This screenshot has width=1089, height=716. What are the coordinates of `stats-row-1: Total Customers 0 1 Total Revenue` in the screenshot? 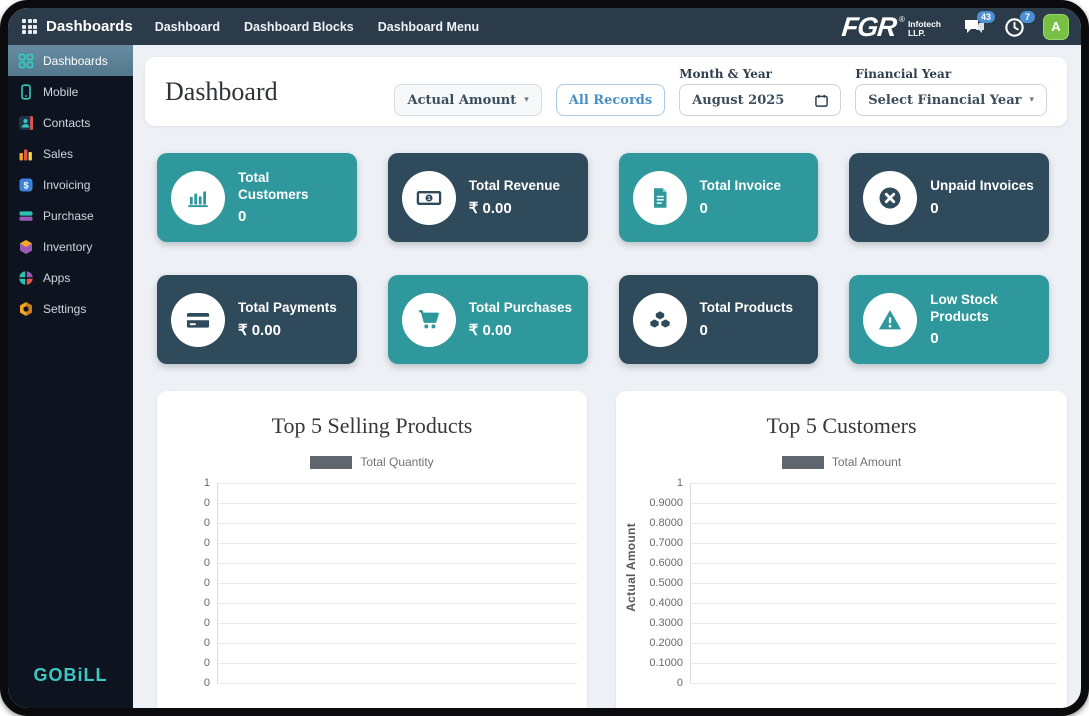 It's located at (603, 197).